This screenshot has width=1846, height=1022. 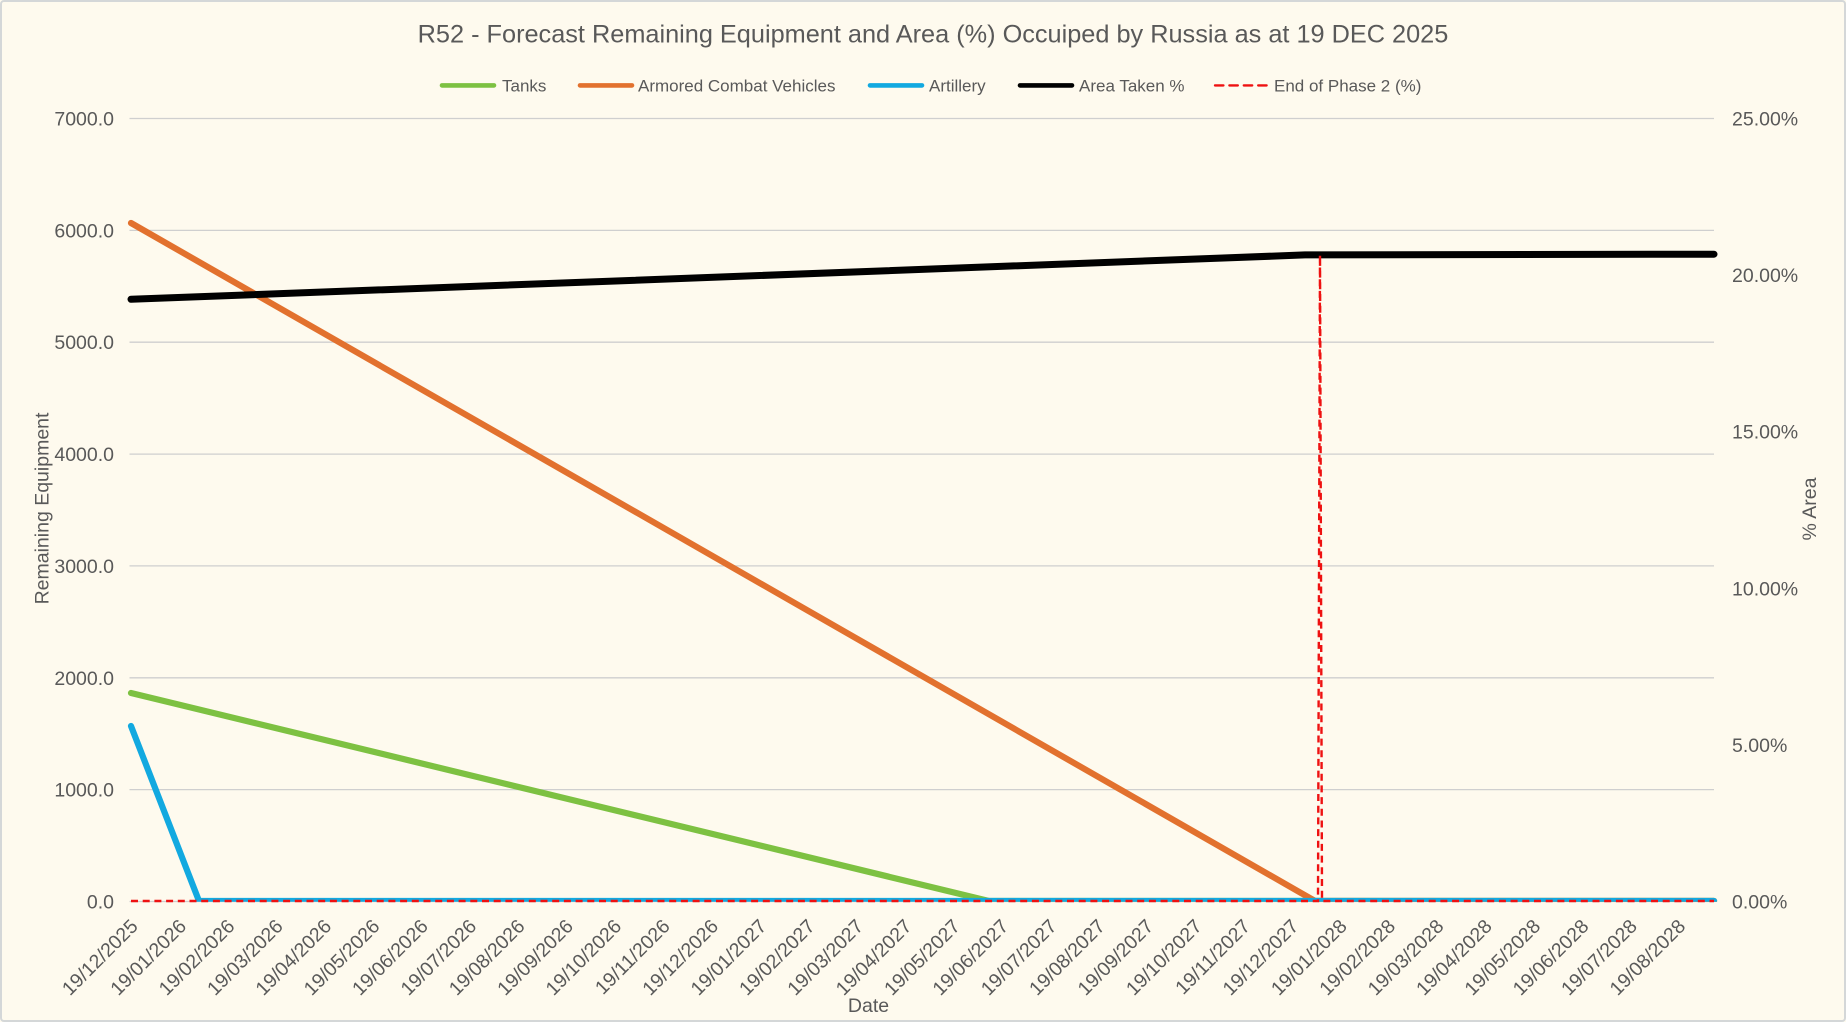 What do you see at coordinates (84, 567) in the screenshot?
I see `svg-text: 3000.0` at bounding box center [84, 567].